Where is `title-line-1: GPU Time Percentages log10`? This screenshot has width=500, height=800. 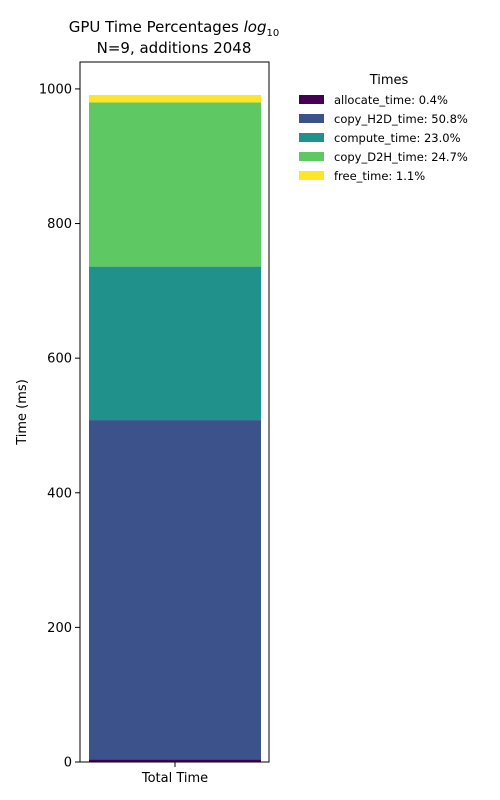 title-line-1: GPU Time Percentages log10 is located at coordinates (174, 28).